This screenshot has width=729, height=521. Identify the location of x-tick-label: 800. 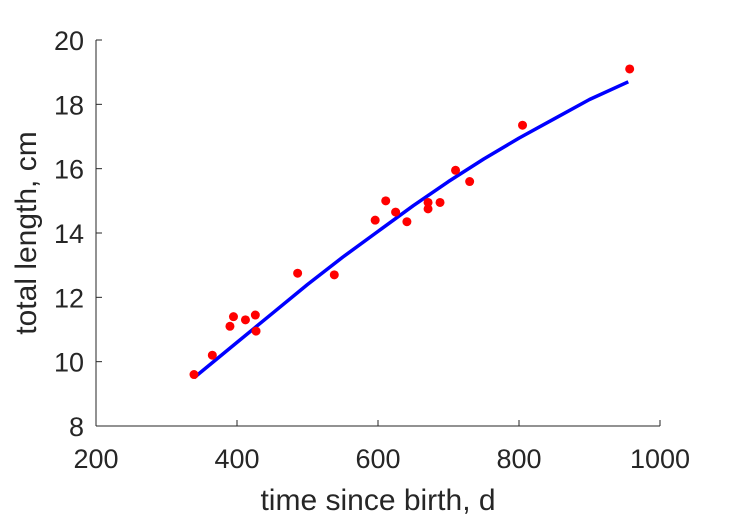
(518, 459).